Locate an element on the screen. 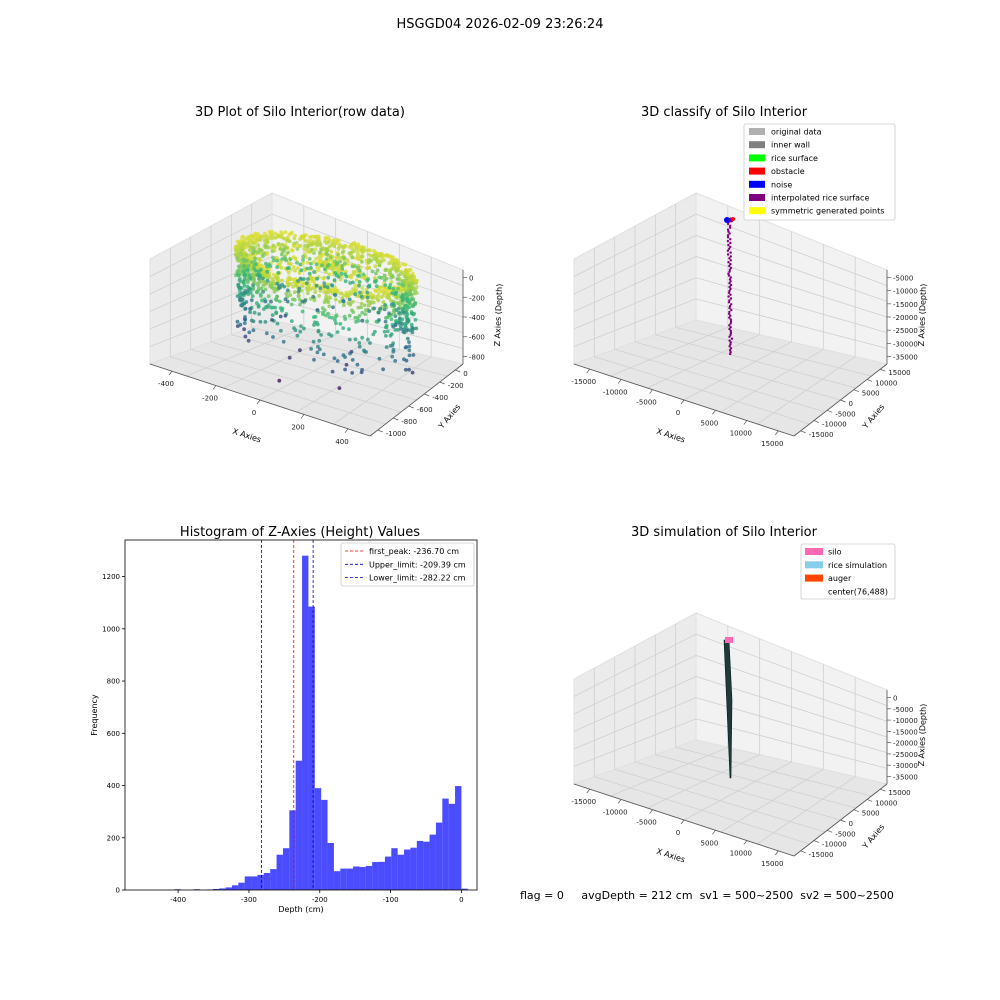  plot1-x-tick is located at coordinates (346, 431).